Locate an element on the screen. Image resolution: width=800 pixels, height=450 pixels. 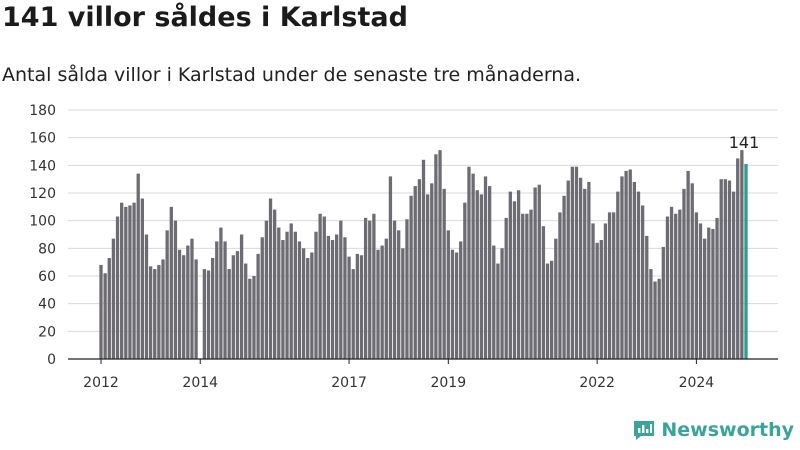
y-tick-label: 160 is located at coordinates (42, 139).